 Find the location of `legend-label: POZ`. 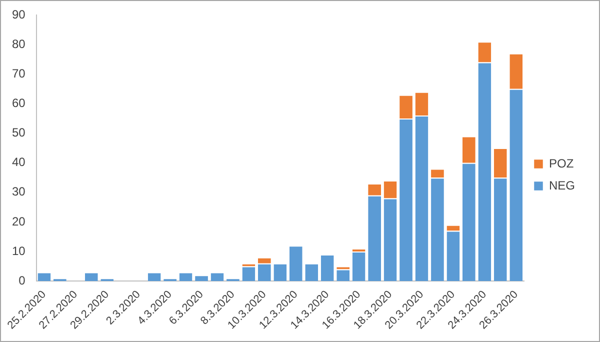

legend-label: POZ is located at coordinates (561, 163).